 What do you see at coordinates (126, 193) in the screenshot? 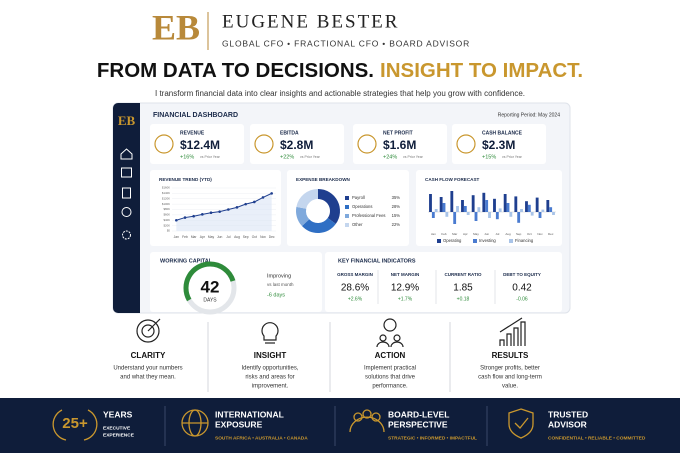
I see `doc-icon` at bounding box center [126, 193].